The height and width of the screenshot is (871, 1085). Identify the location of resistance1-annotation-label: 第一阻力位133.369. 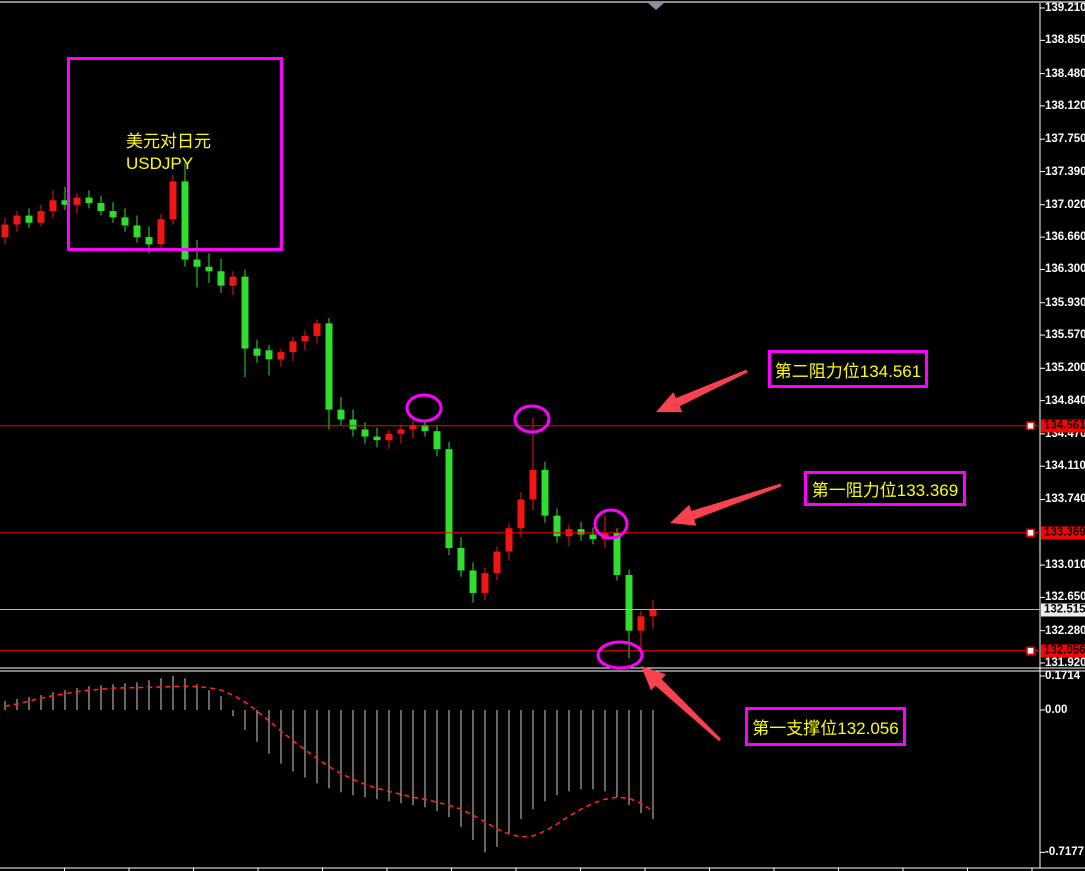
(885, 490).